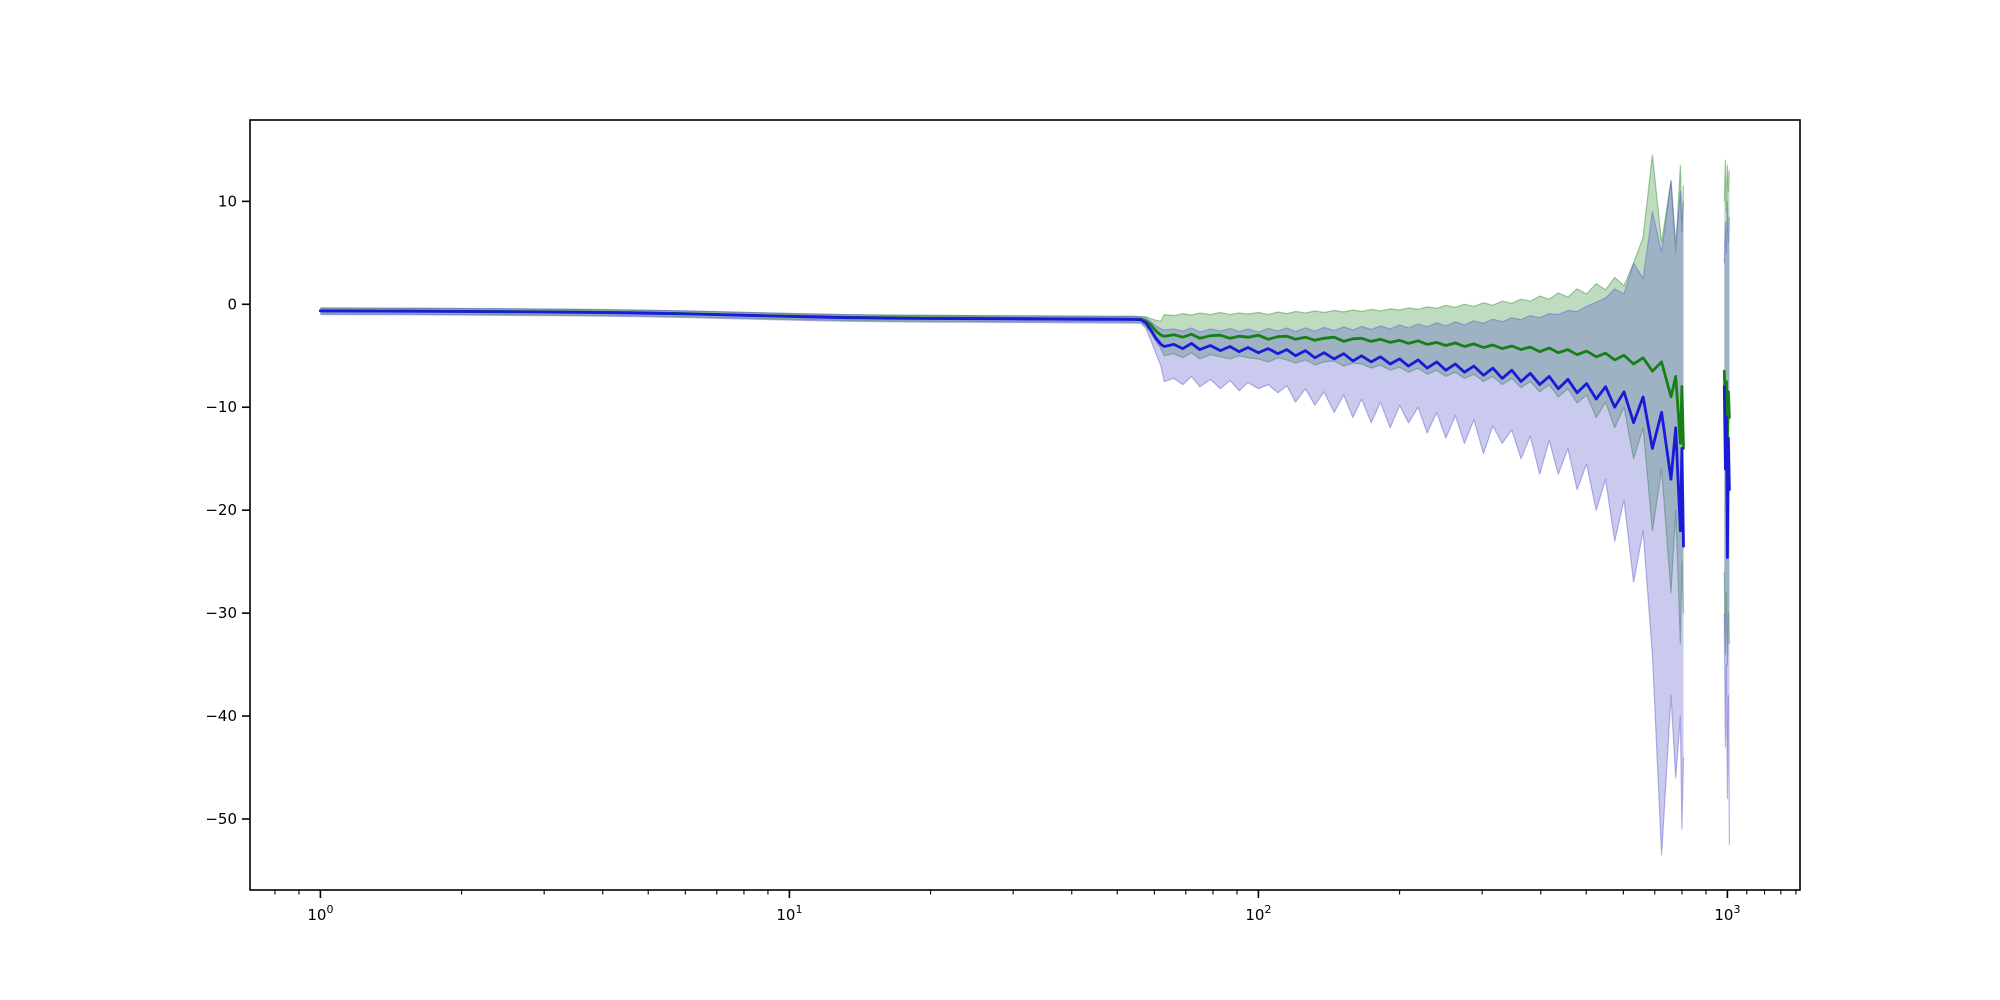  I want to click on x-tick-label: 10¹, so click(789, 913).